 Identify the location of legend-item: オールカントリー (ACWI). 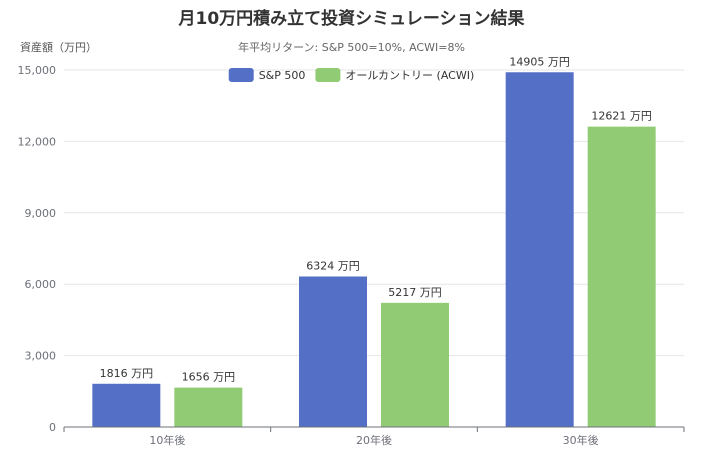
(394, 75).